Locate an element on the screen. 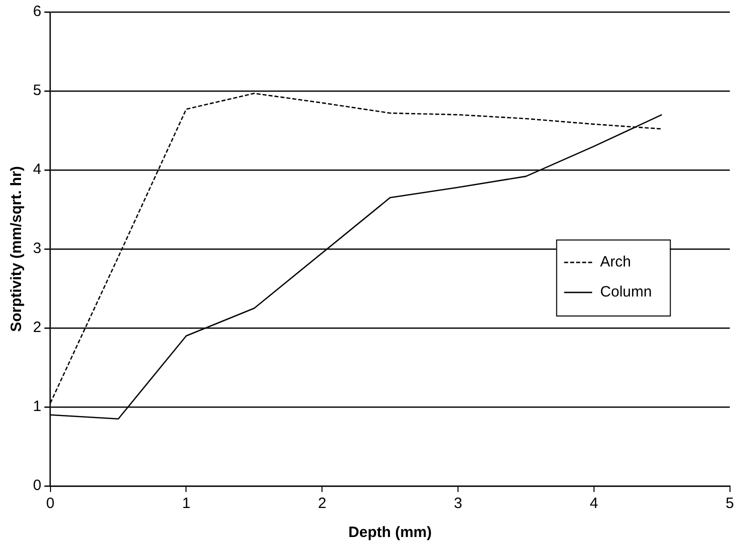 The width and height of the screenshot is (737, 550). x-tick-label: 2 is located at coordinates (322, 503).